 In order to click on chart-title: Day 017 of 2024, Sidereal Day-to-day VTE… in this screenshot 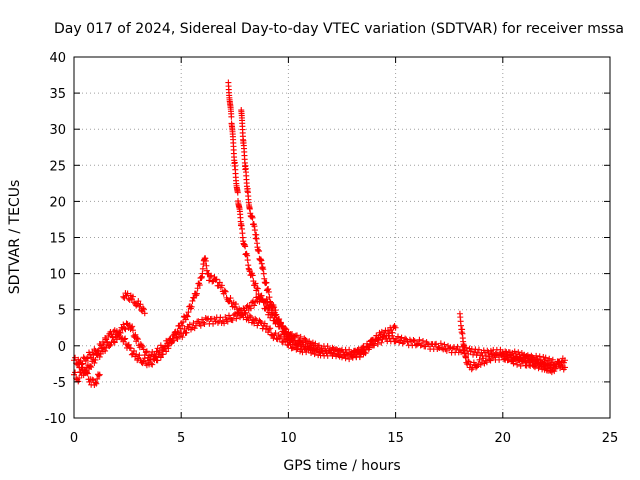, I will do `click(339, 29)`.